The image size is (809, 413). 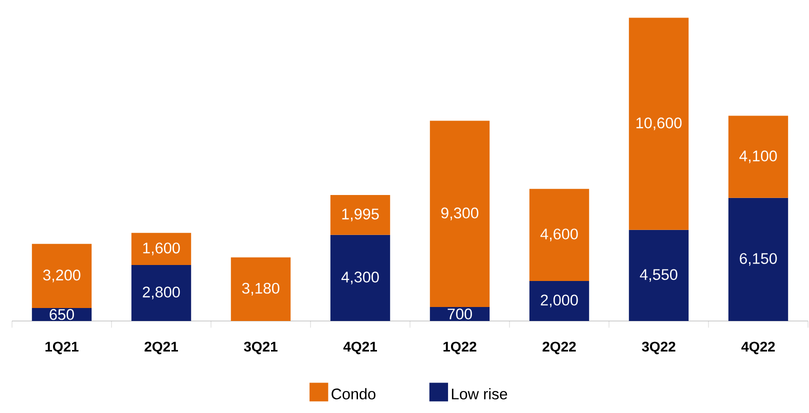 I want to click on data-label: 10,600, so click(x=659, y=123).